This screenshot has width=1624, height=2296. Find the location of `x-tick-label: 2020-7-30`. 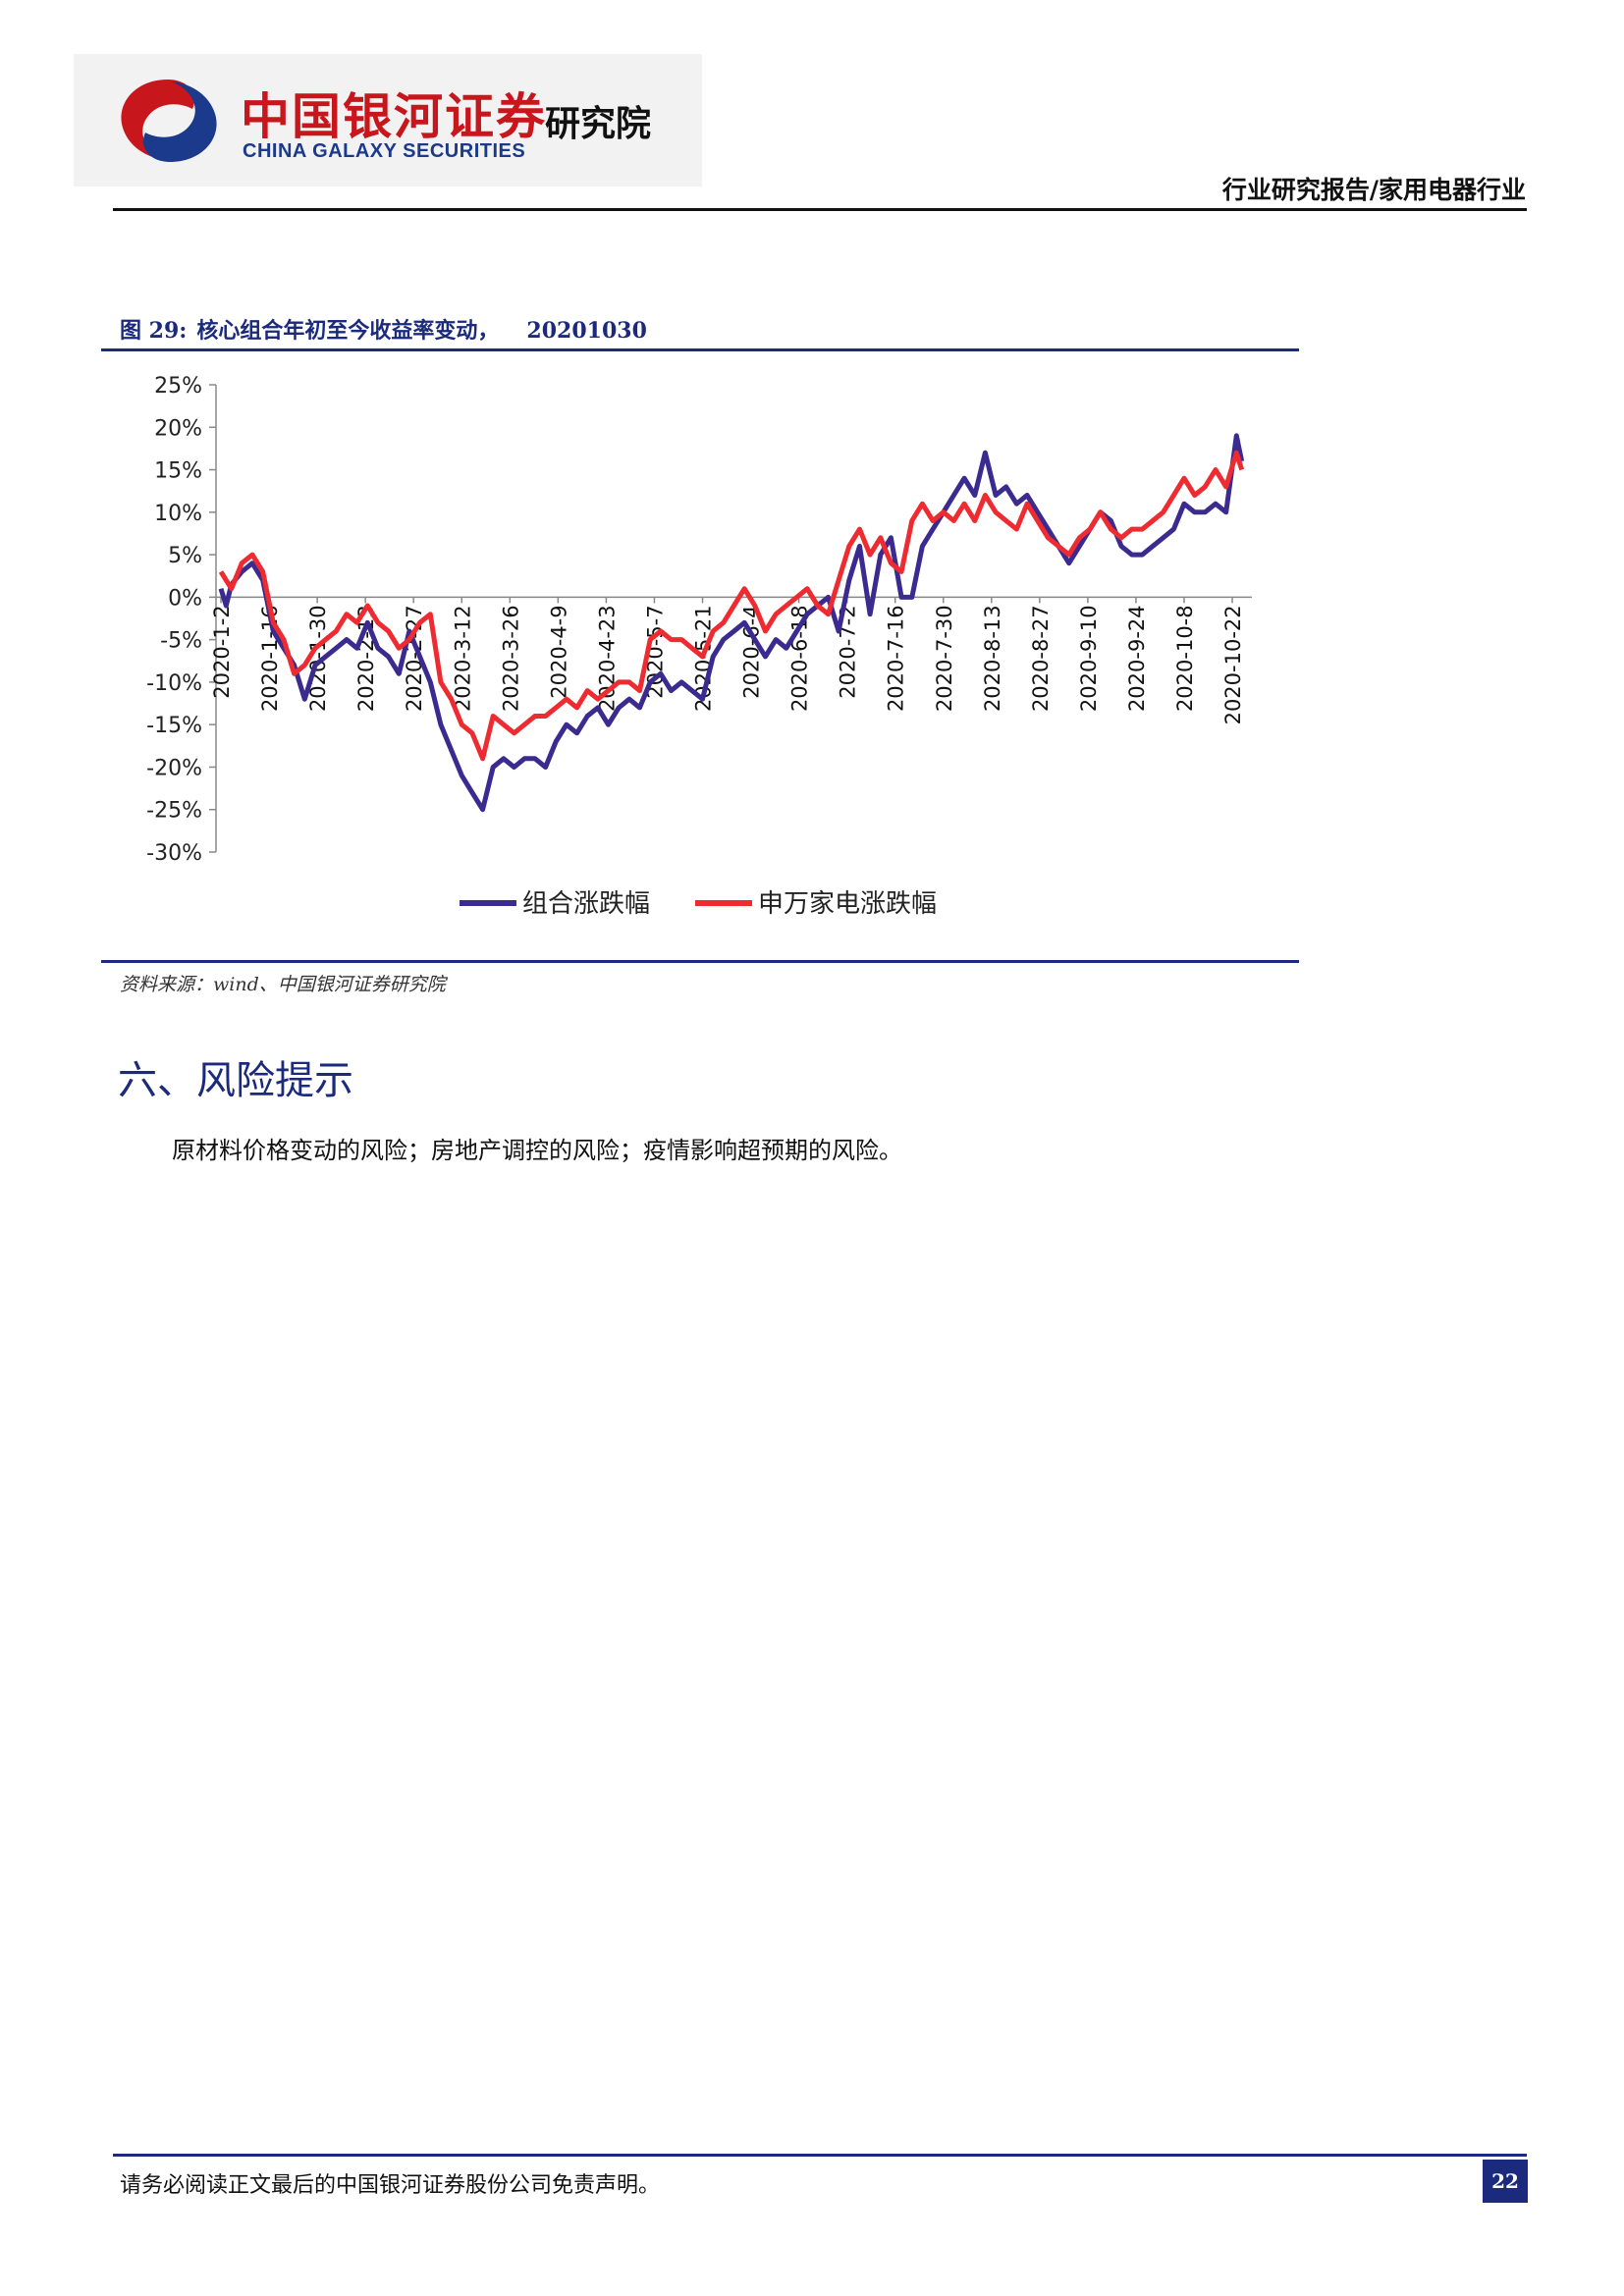

x-tick-label: 2020-7-30 is located at coordinates (944, 658).